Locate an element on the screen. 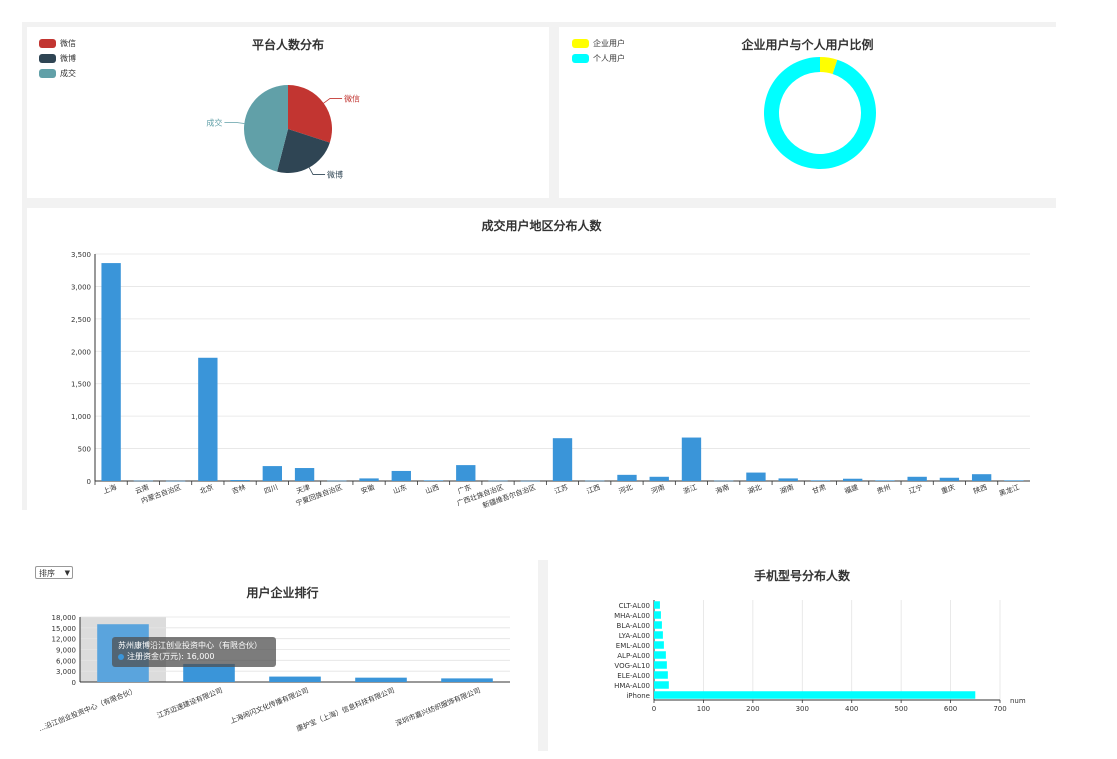  x-tick-label: 100 is located at coordinates (703, 709).